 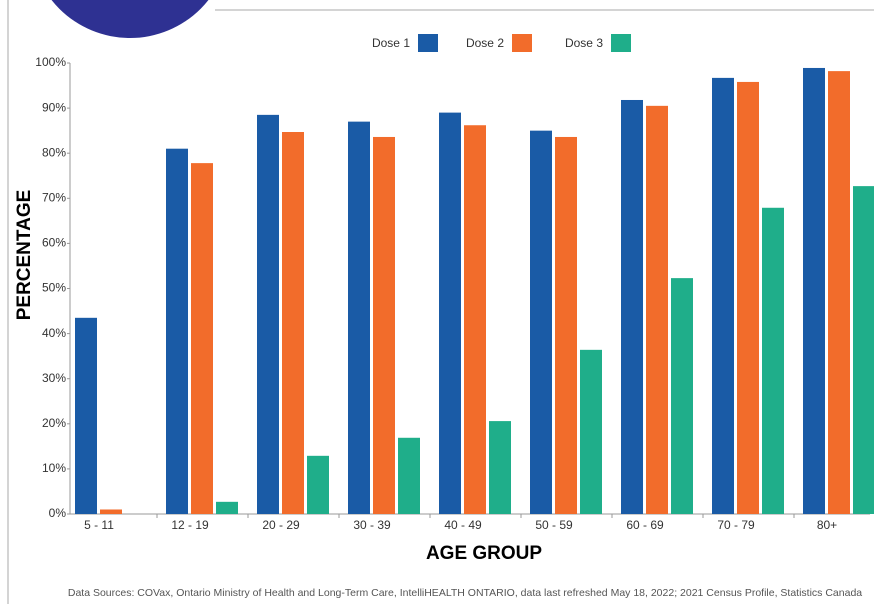 I want to click on y-tick-label: 10%, so click(x=54, y=468).